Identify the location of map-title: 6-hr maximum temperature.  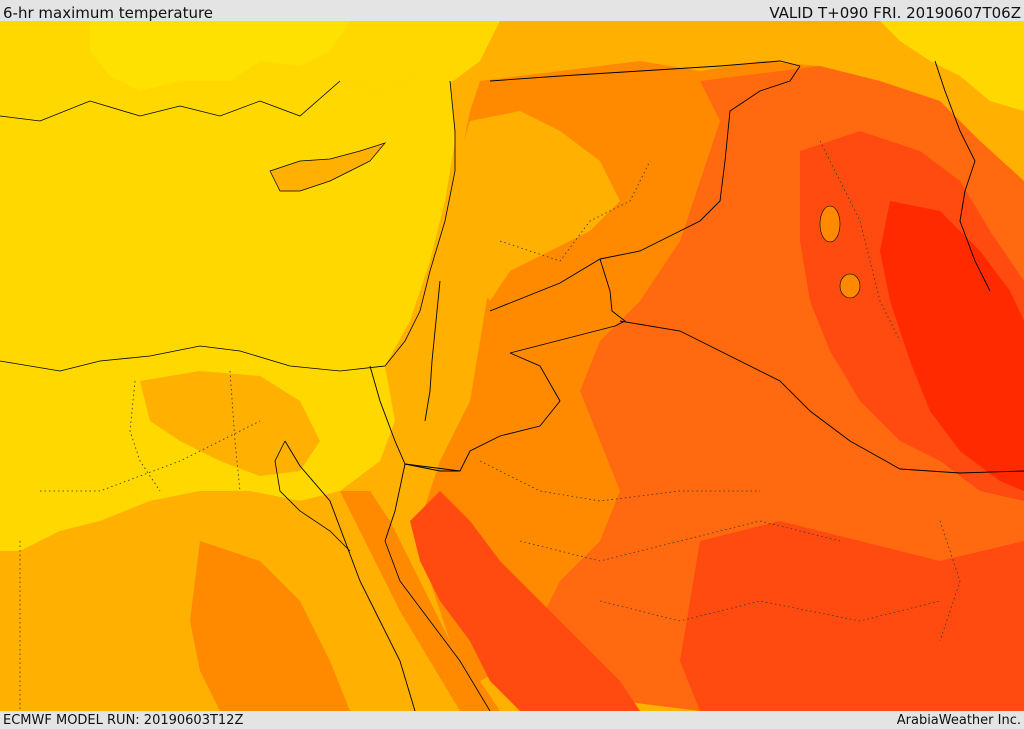
(108, 13).